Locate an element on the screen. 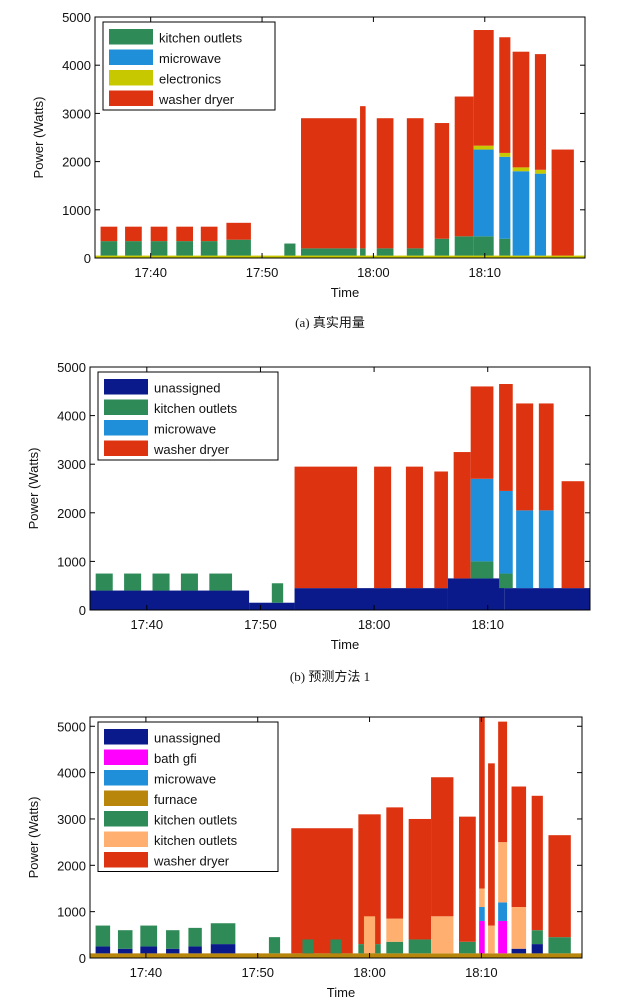 The width and height of the screenshot is (624, 1003). legend-swatch-unassigned is located at coordinates (126, 387).